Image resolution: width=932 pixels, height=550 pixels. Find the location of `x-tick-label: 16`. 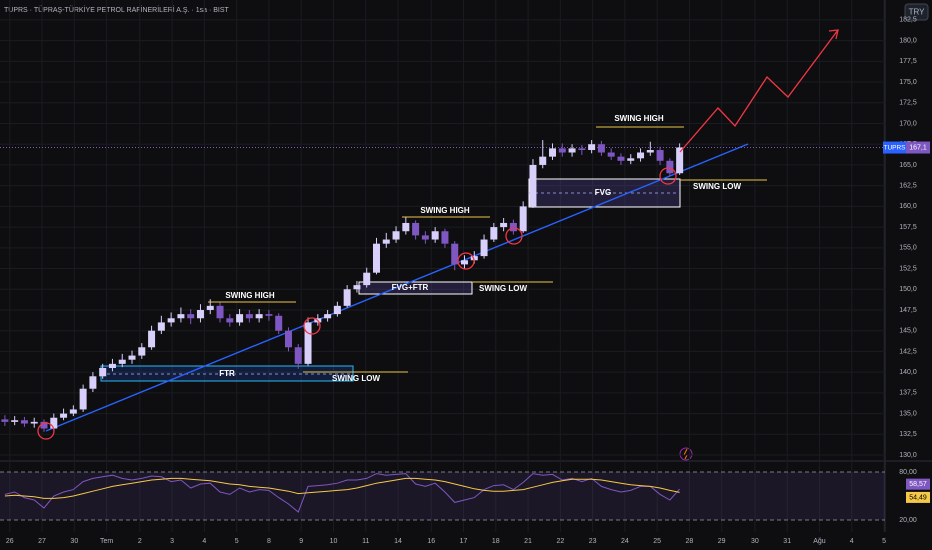

x-tick-label: 16 is located at coordinates (431, 541).